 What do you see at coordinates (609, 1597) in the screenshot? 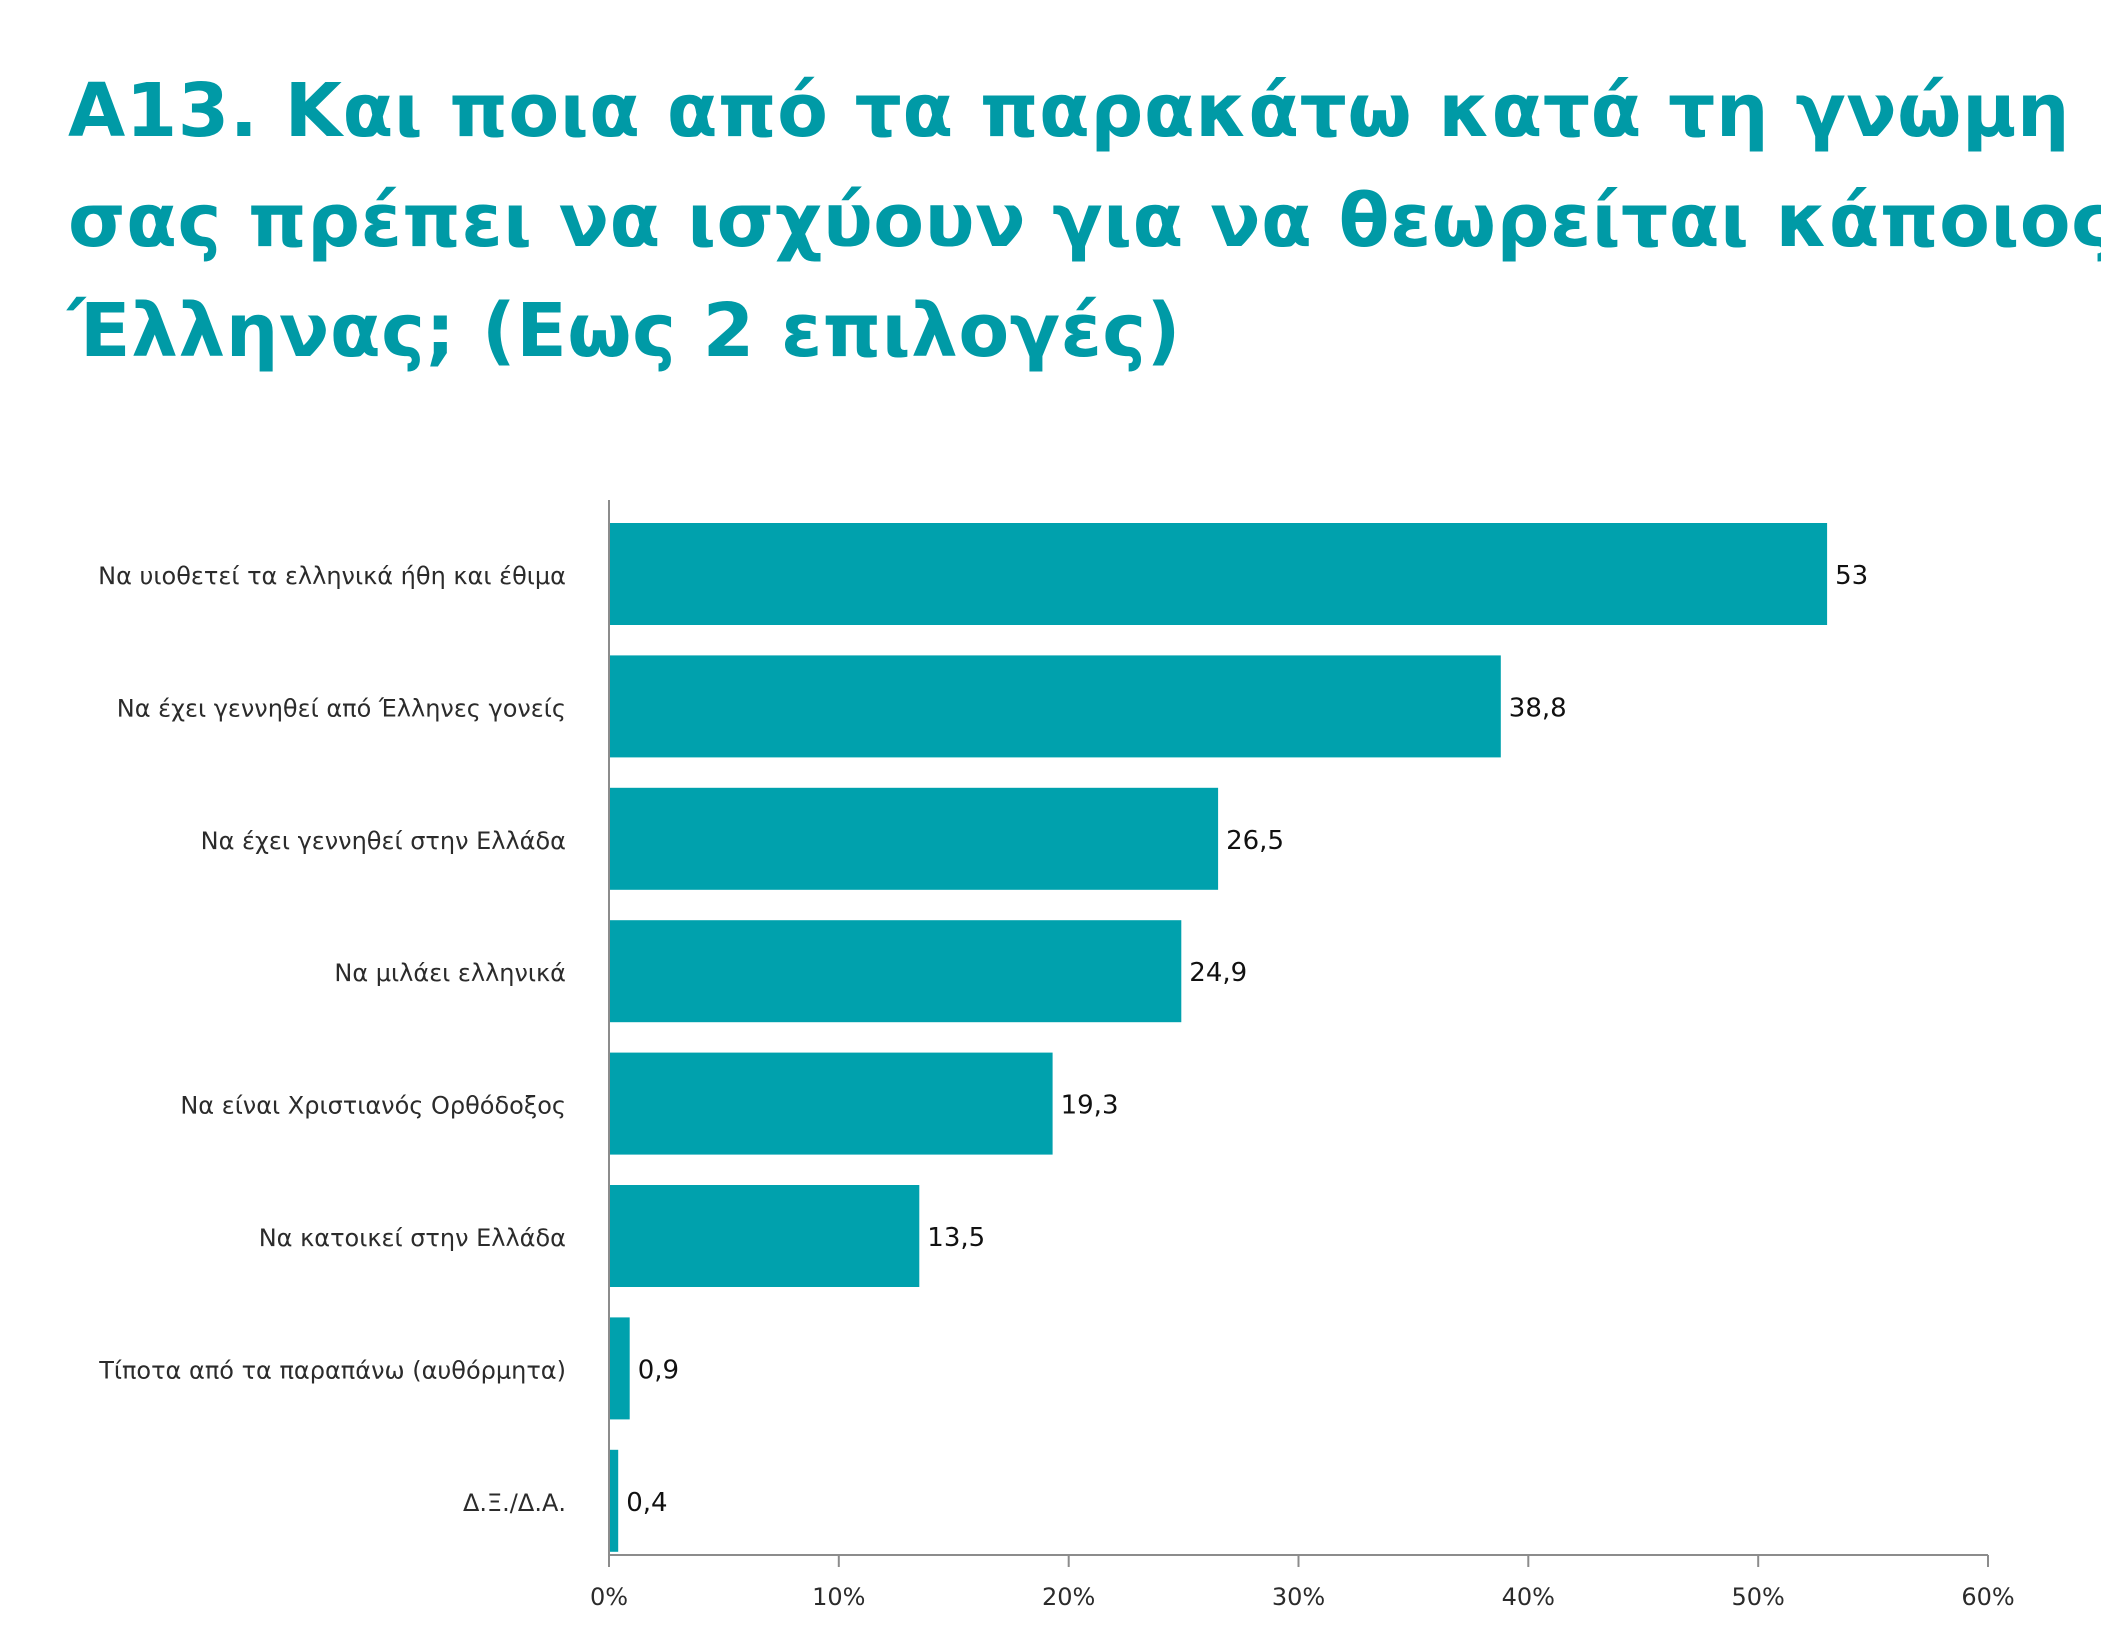
I see `x-tick-label-0: 0%` at bounding box center [609, 1597].